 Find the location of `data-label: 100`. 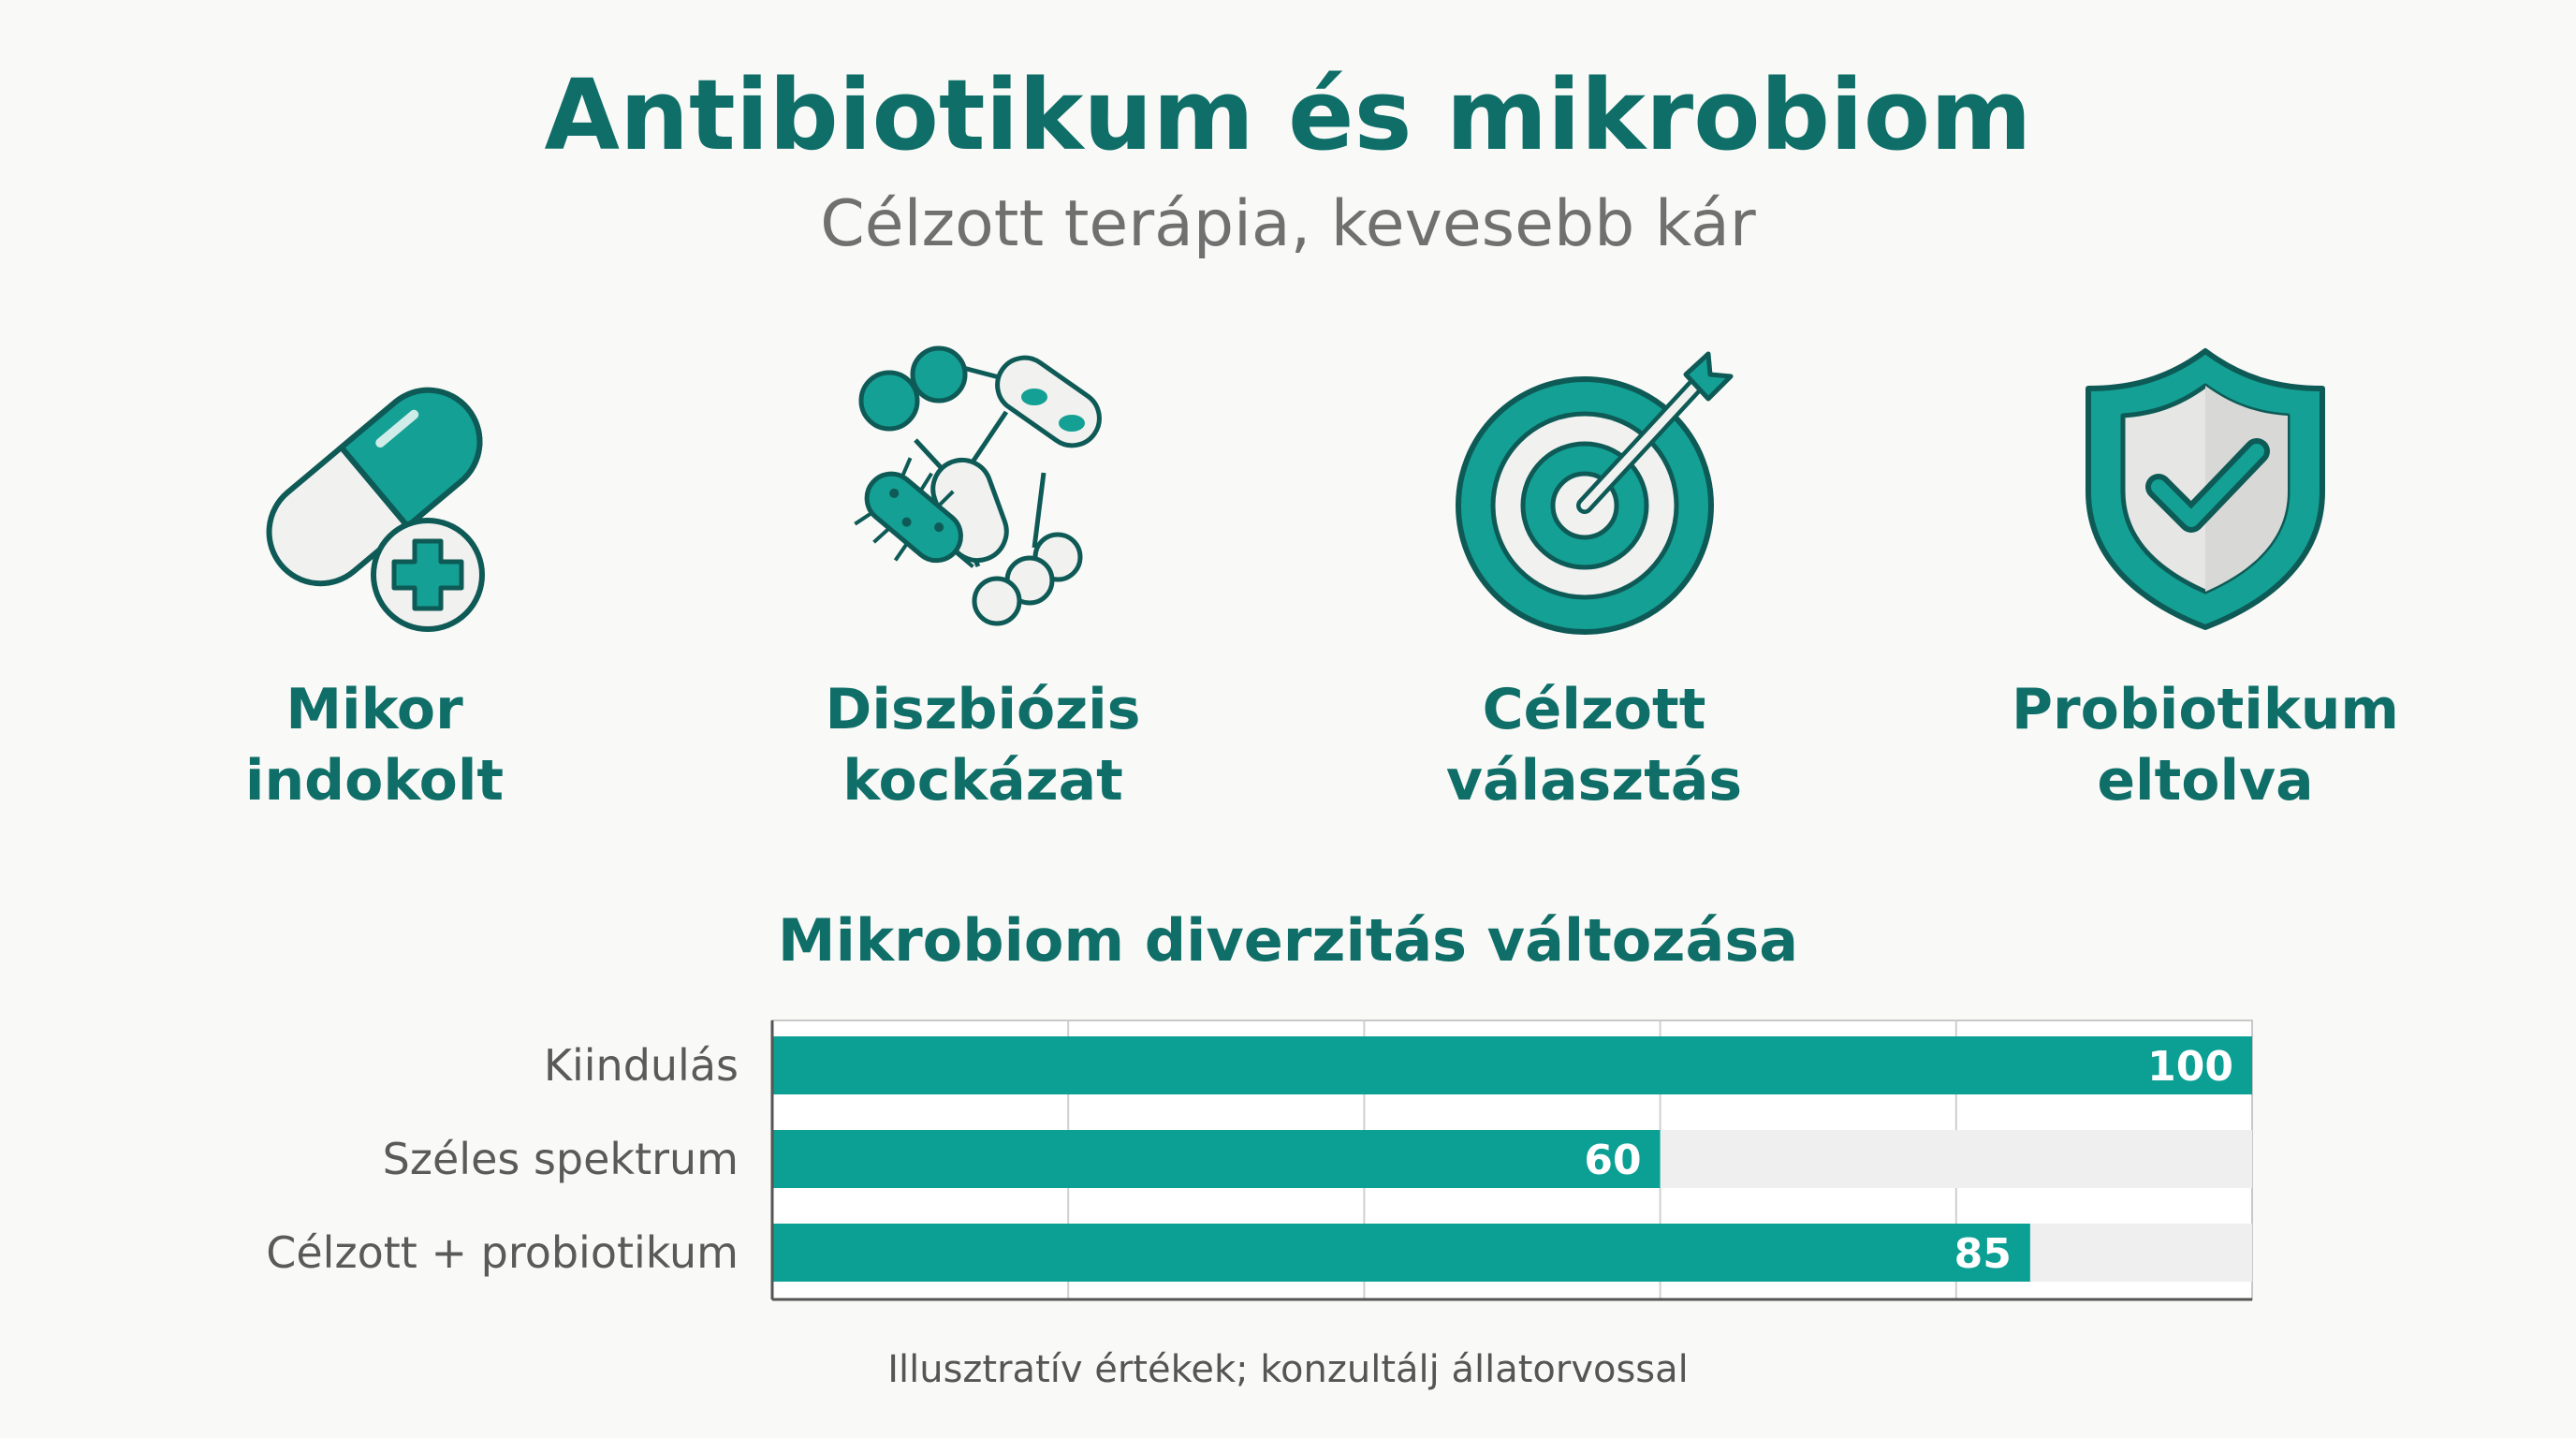

data-label: 100 is located at coordinates (2190, 1067).